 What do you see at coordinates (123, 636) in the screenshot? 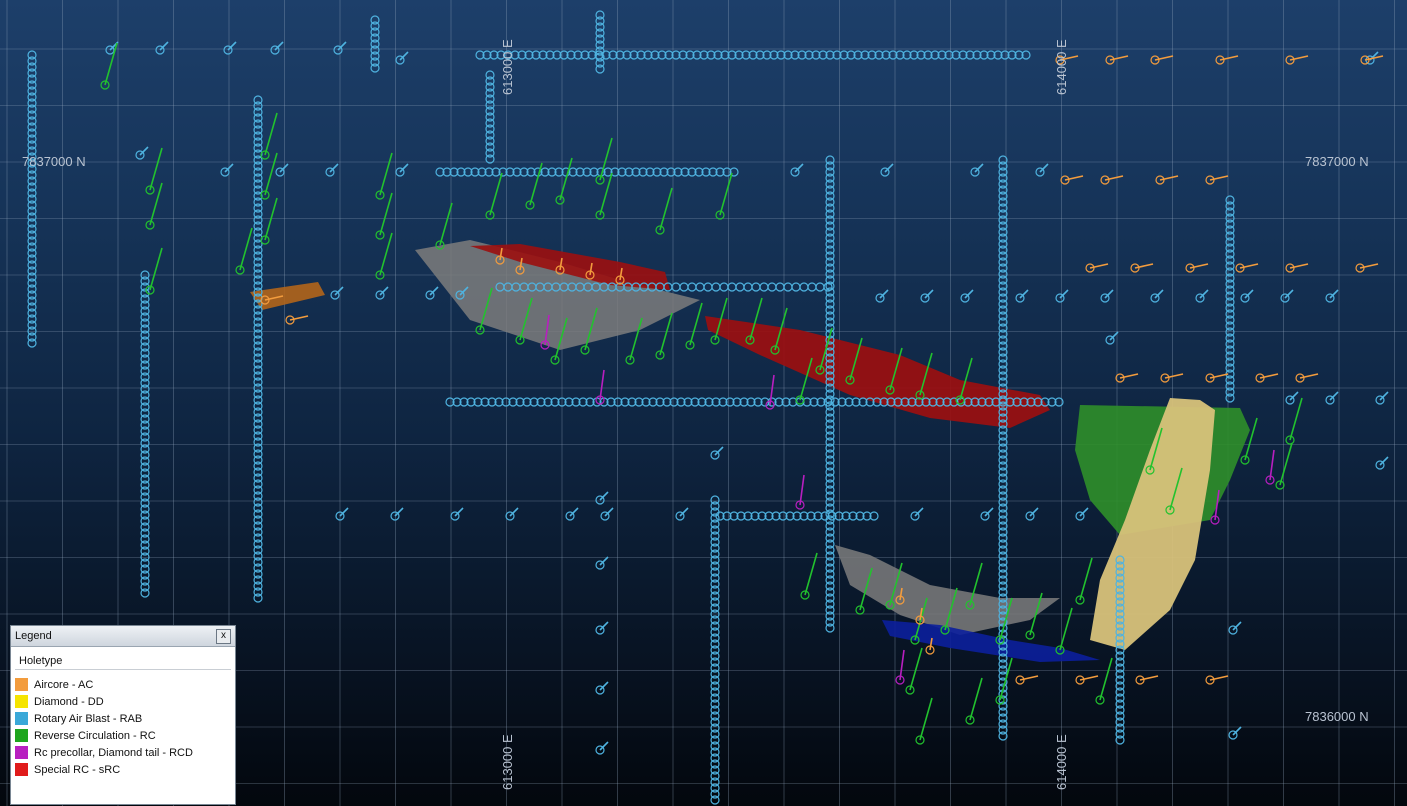
I see `legend-titlebar: Legend x` at bounding box center [123, 636].